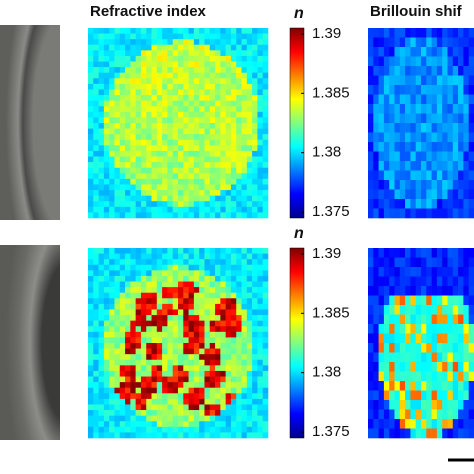 The image size is (474, 474). I want to click on colorbar-tick-label: 1.38, so click(326, 152).